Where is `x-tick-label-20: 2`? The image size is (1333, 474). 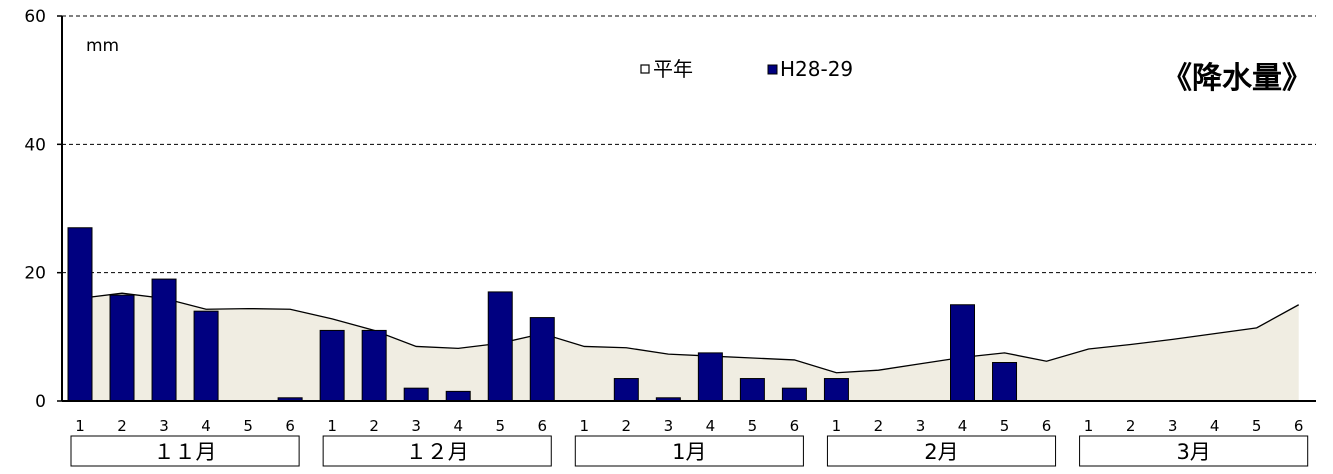
x-tick-label-20: 2 is located at coordinates (879, 426).